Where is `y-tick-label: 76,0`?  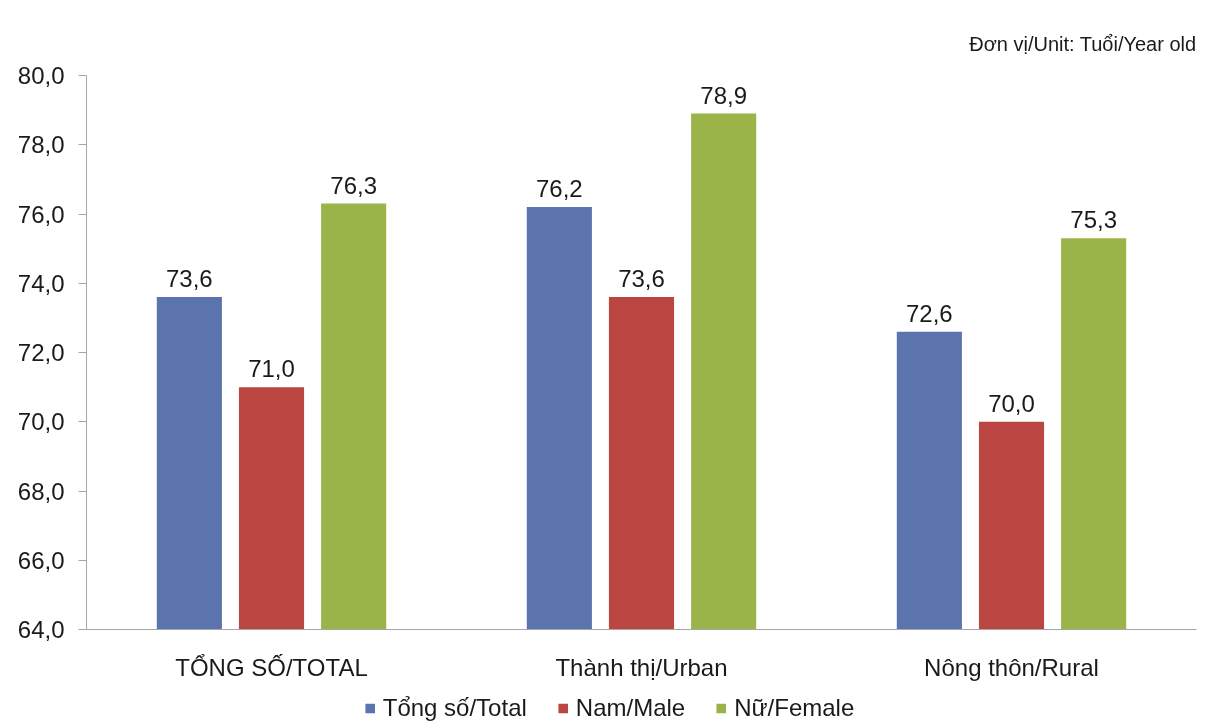
y-tick-label: 76,0 is located at coordinates (41, 214).